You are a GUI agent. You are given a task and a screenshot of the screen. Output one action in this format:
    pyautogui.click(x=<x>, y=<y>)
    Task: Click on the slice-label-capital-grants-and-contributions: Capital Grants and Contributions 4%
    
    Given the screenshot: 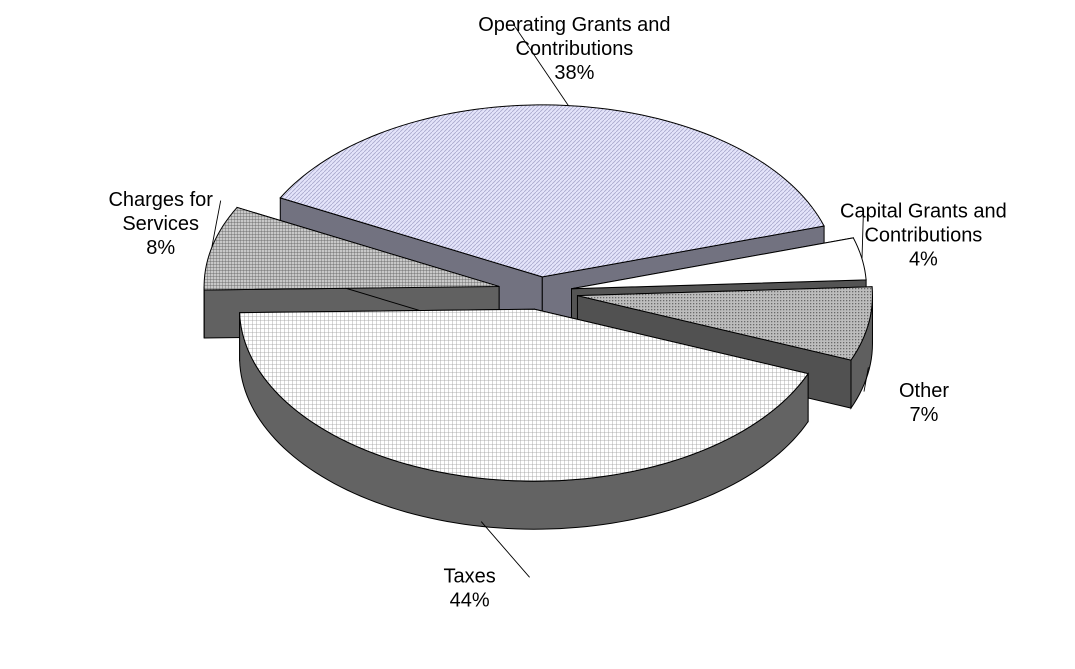 What is the action you would take?
    pyautogui.click(x=923, y=236)
    